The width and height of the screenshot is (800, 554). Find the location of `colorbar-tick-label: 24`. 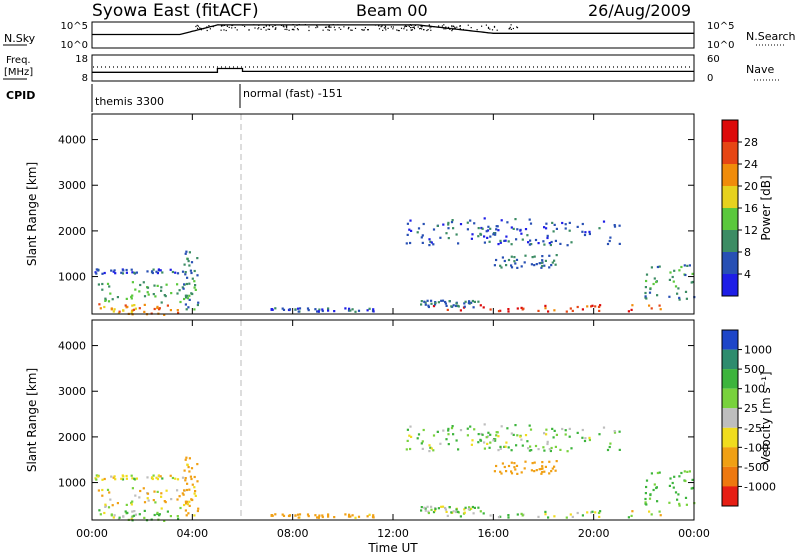

colorbar-tick-label: 24 is located at coordinates (751, 164).